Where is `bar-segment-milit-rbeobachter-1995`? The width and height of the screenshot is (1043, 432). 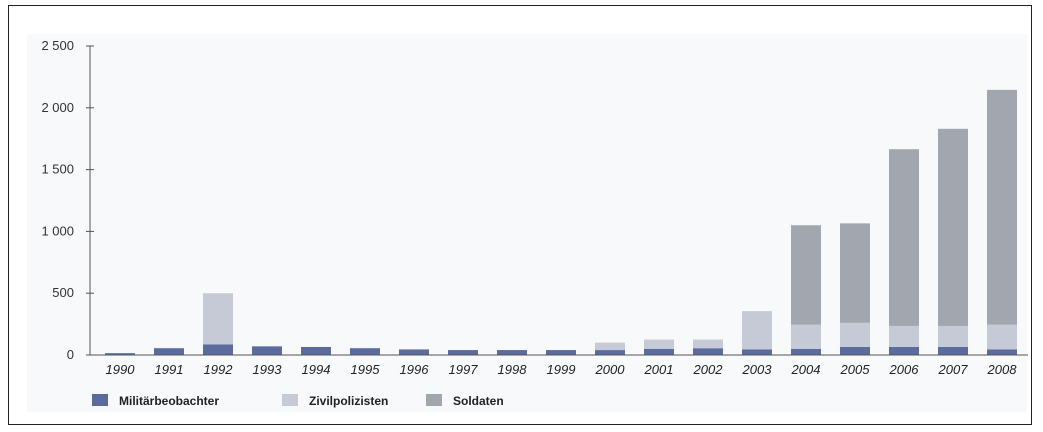
bar-segment-milit-rbeobachter-1995 is located at coordinates (365, 351).